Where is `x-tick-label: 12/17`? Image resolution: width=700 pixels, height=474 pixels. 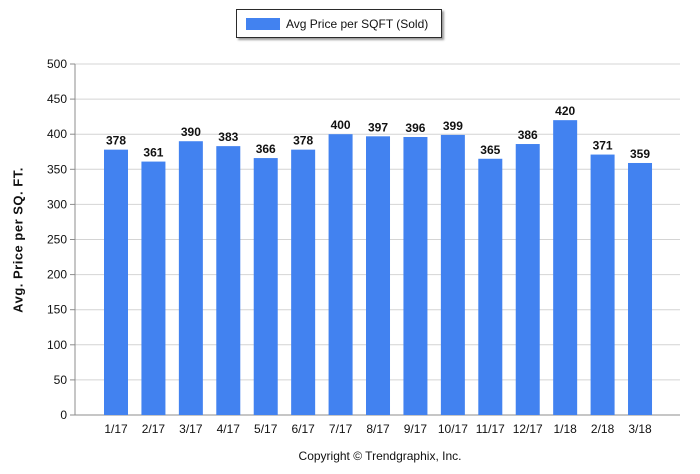
x-tick-label: 12/17 is located at coordinates (528, 429).